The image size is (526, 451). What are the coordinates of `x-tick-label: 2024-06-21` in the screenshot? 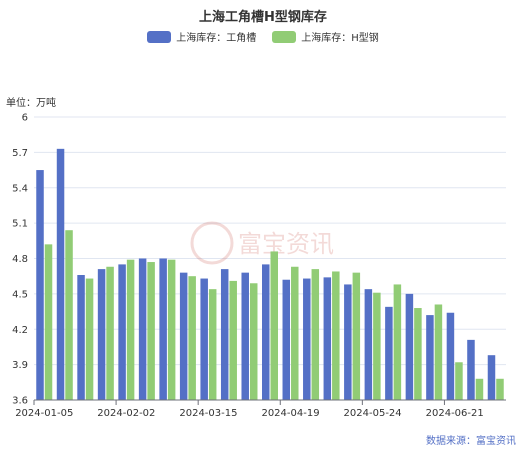 It's located at (455, 413).